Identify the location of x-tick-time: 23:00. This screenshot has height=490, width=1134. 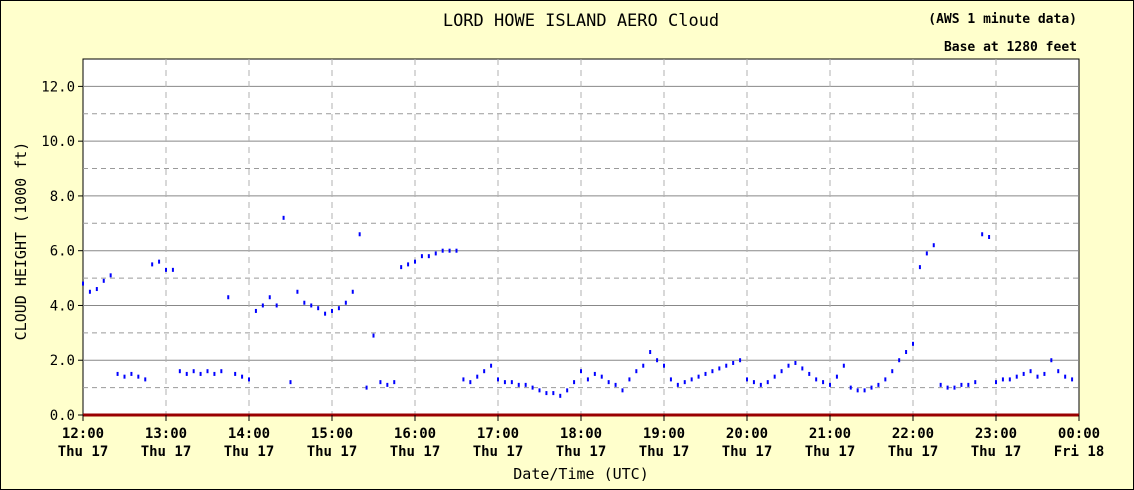
(996, 434).